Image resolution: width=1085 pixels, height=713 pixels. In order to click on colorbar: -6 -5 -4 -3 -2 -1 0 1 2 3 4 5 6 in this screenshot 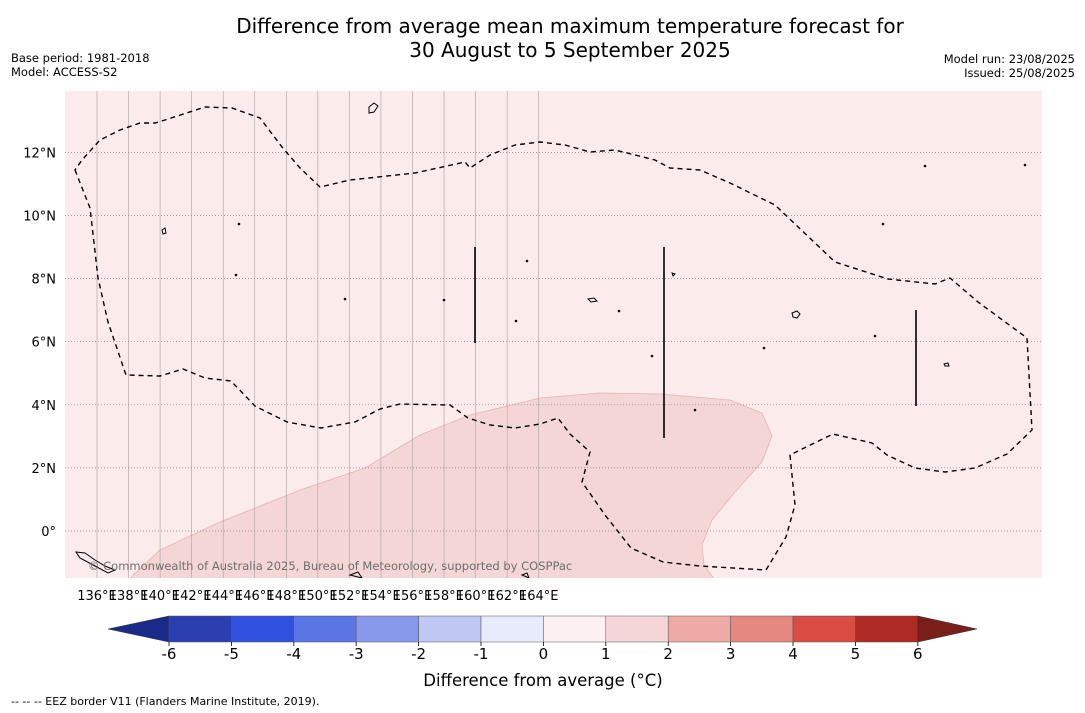, I will do `click(542, 639)`.